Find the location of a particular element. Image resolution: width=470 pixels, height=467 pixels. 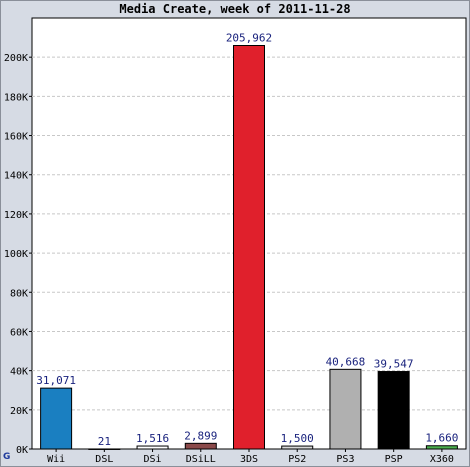

chart-title: Media Create, week of 2011-11-28 is located at coordinates (235, 9).